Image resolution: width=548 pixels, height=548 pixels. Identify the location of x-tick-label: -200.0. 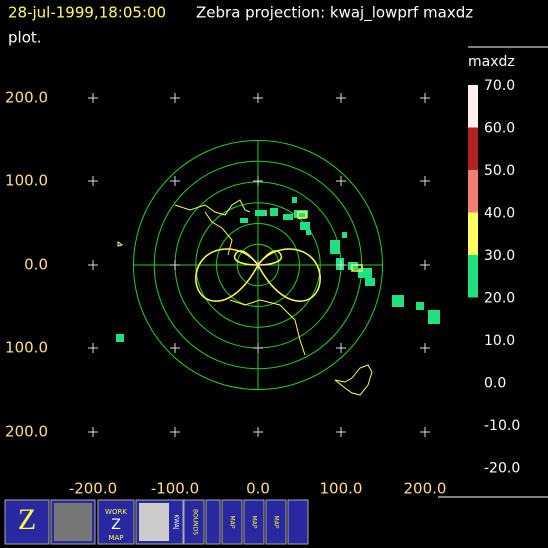
(93, 489).